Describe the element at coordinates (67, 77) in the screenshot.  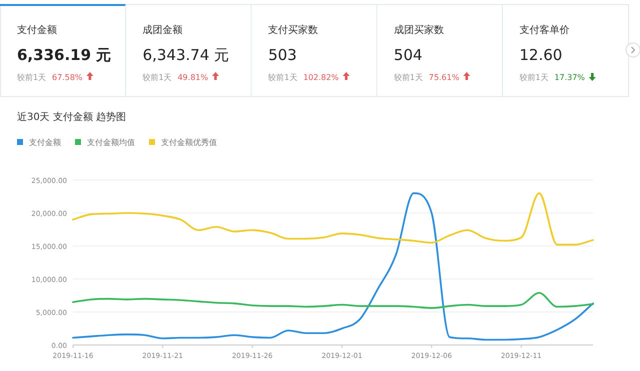
I see `data-label: 67.58%` at that location.